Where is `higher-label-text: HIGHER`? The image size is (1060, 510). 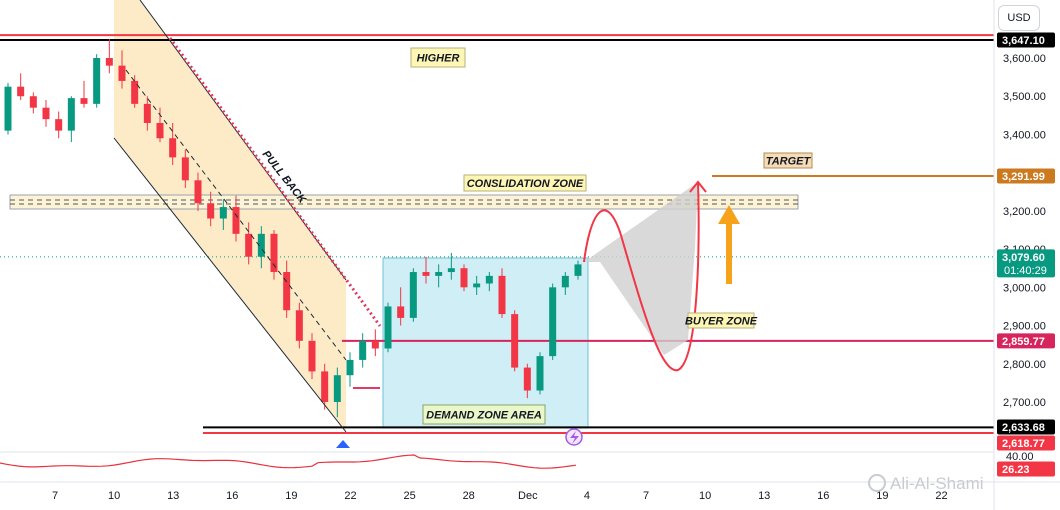
higher-label-text: HIGHER is located at coordinates (438, 59).